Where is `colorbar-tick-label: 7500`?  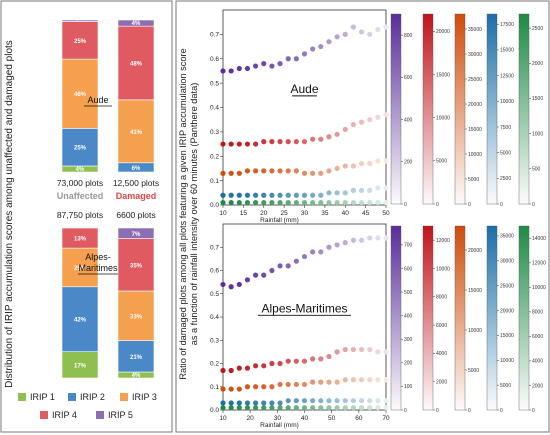
colorbar-tick-label: 7500 is located at coordinates (505, 128).